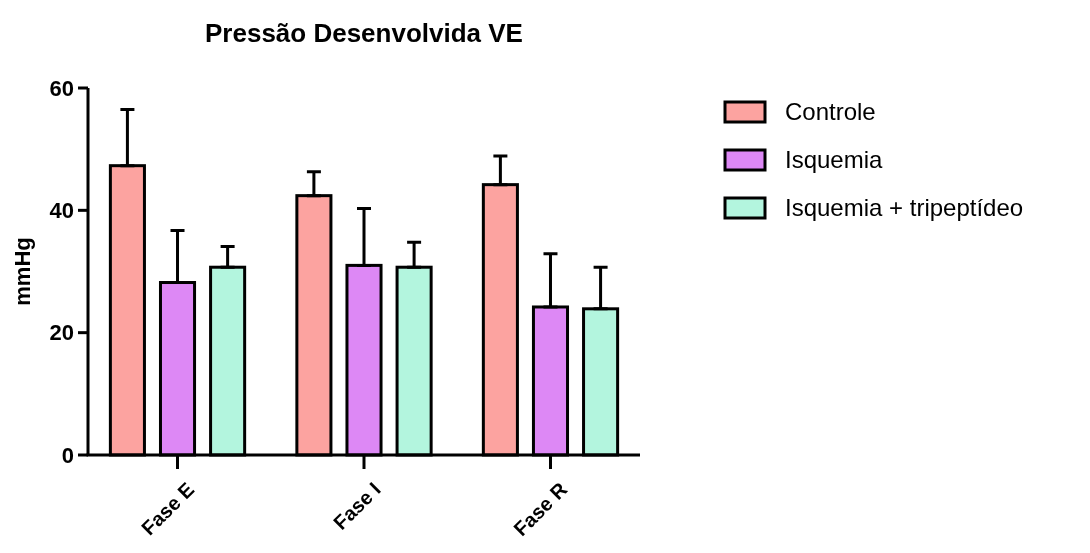  I want to click on y-tick-label: 0, so click(67, 455).